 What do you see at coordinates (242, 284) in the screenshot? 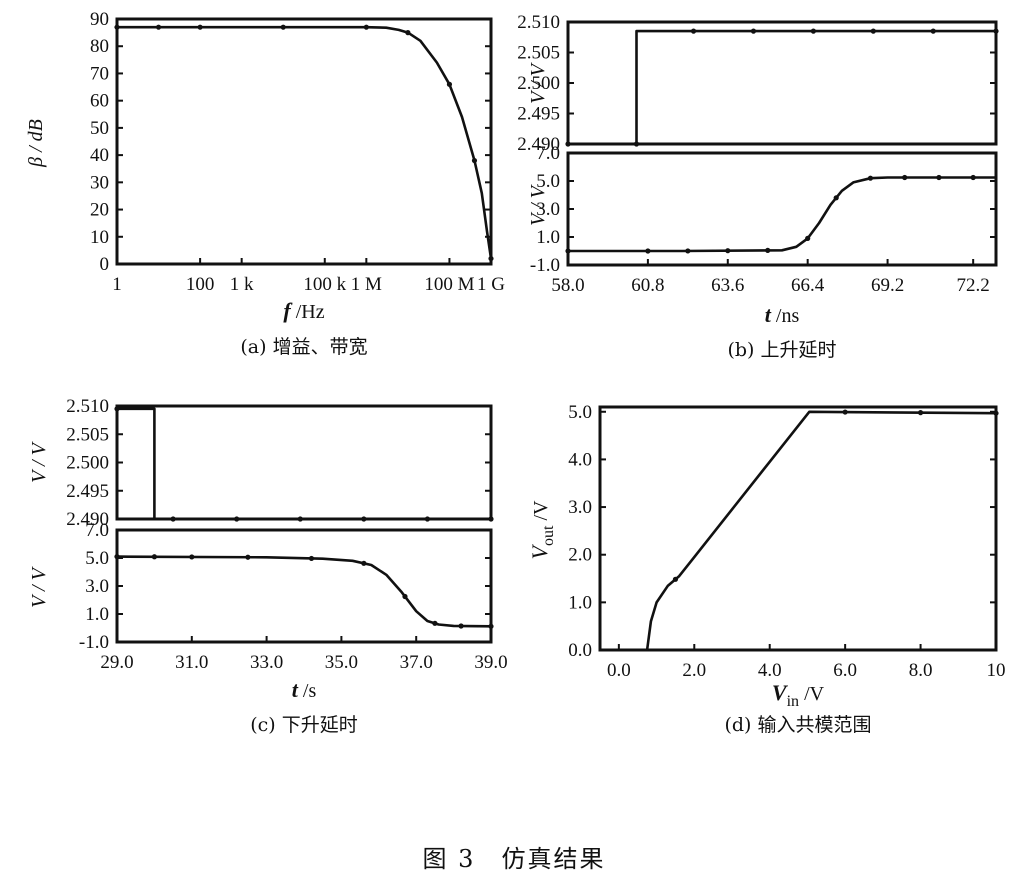
I see `x-tick-label: 1 k` at bounding box center [242, 284].